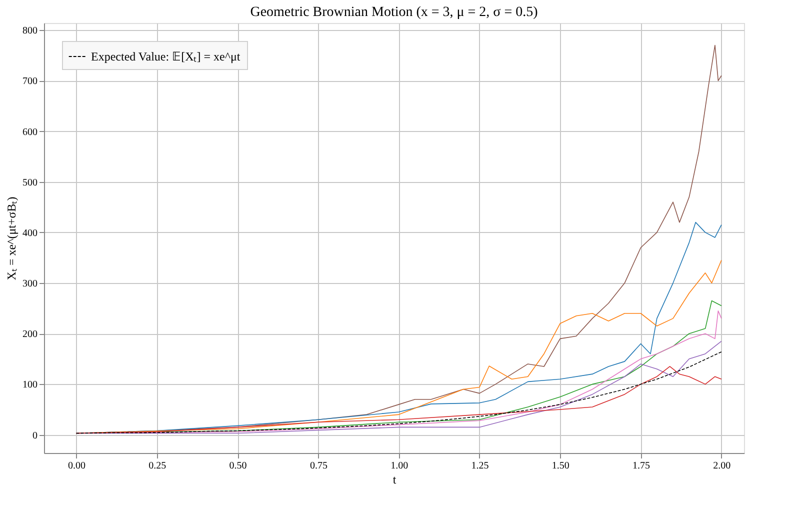 This screenshot has width=787, height=510. What do you see at coordinates (30, 31) in the screenshot?
I see `y-tick-label: 800` at bounding box center [30, 31].